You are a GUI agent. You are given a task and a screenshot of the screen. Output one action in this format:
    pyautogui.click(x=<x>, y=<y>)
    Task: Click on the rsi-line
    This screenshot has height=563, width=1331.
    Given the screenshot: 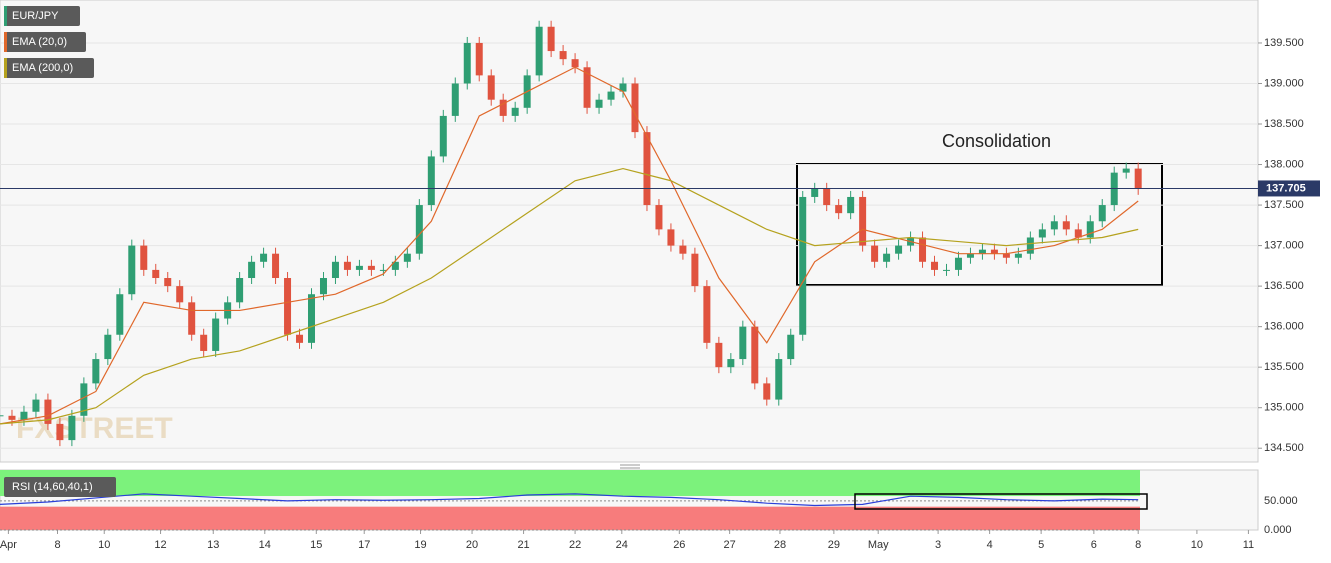 What is the action you would take?
    pyautogui.click(x=569, y=500)
    